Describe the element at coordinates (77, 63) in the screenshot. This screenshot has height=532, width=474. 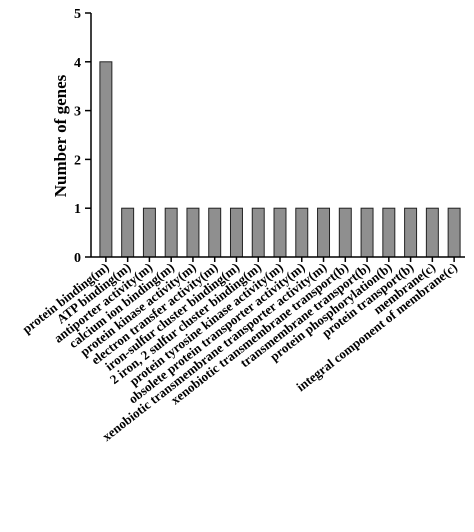
I see `y-tick-label: 4` at that location.